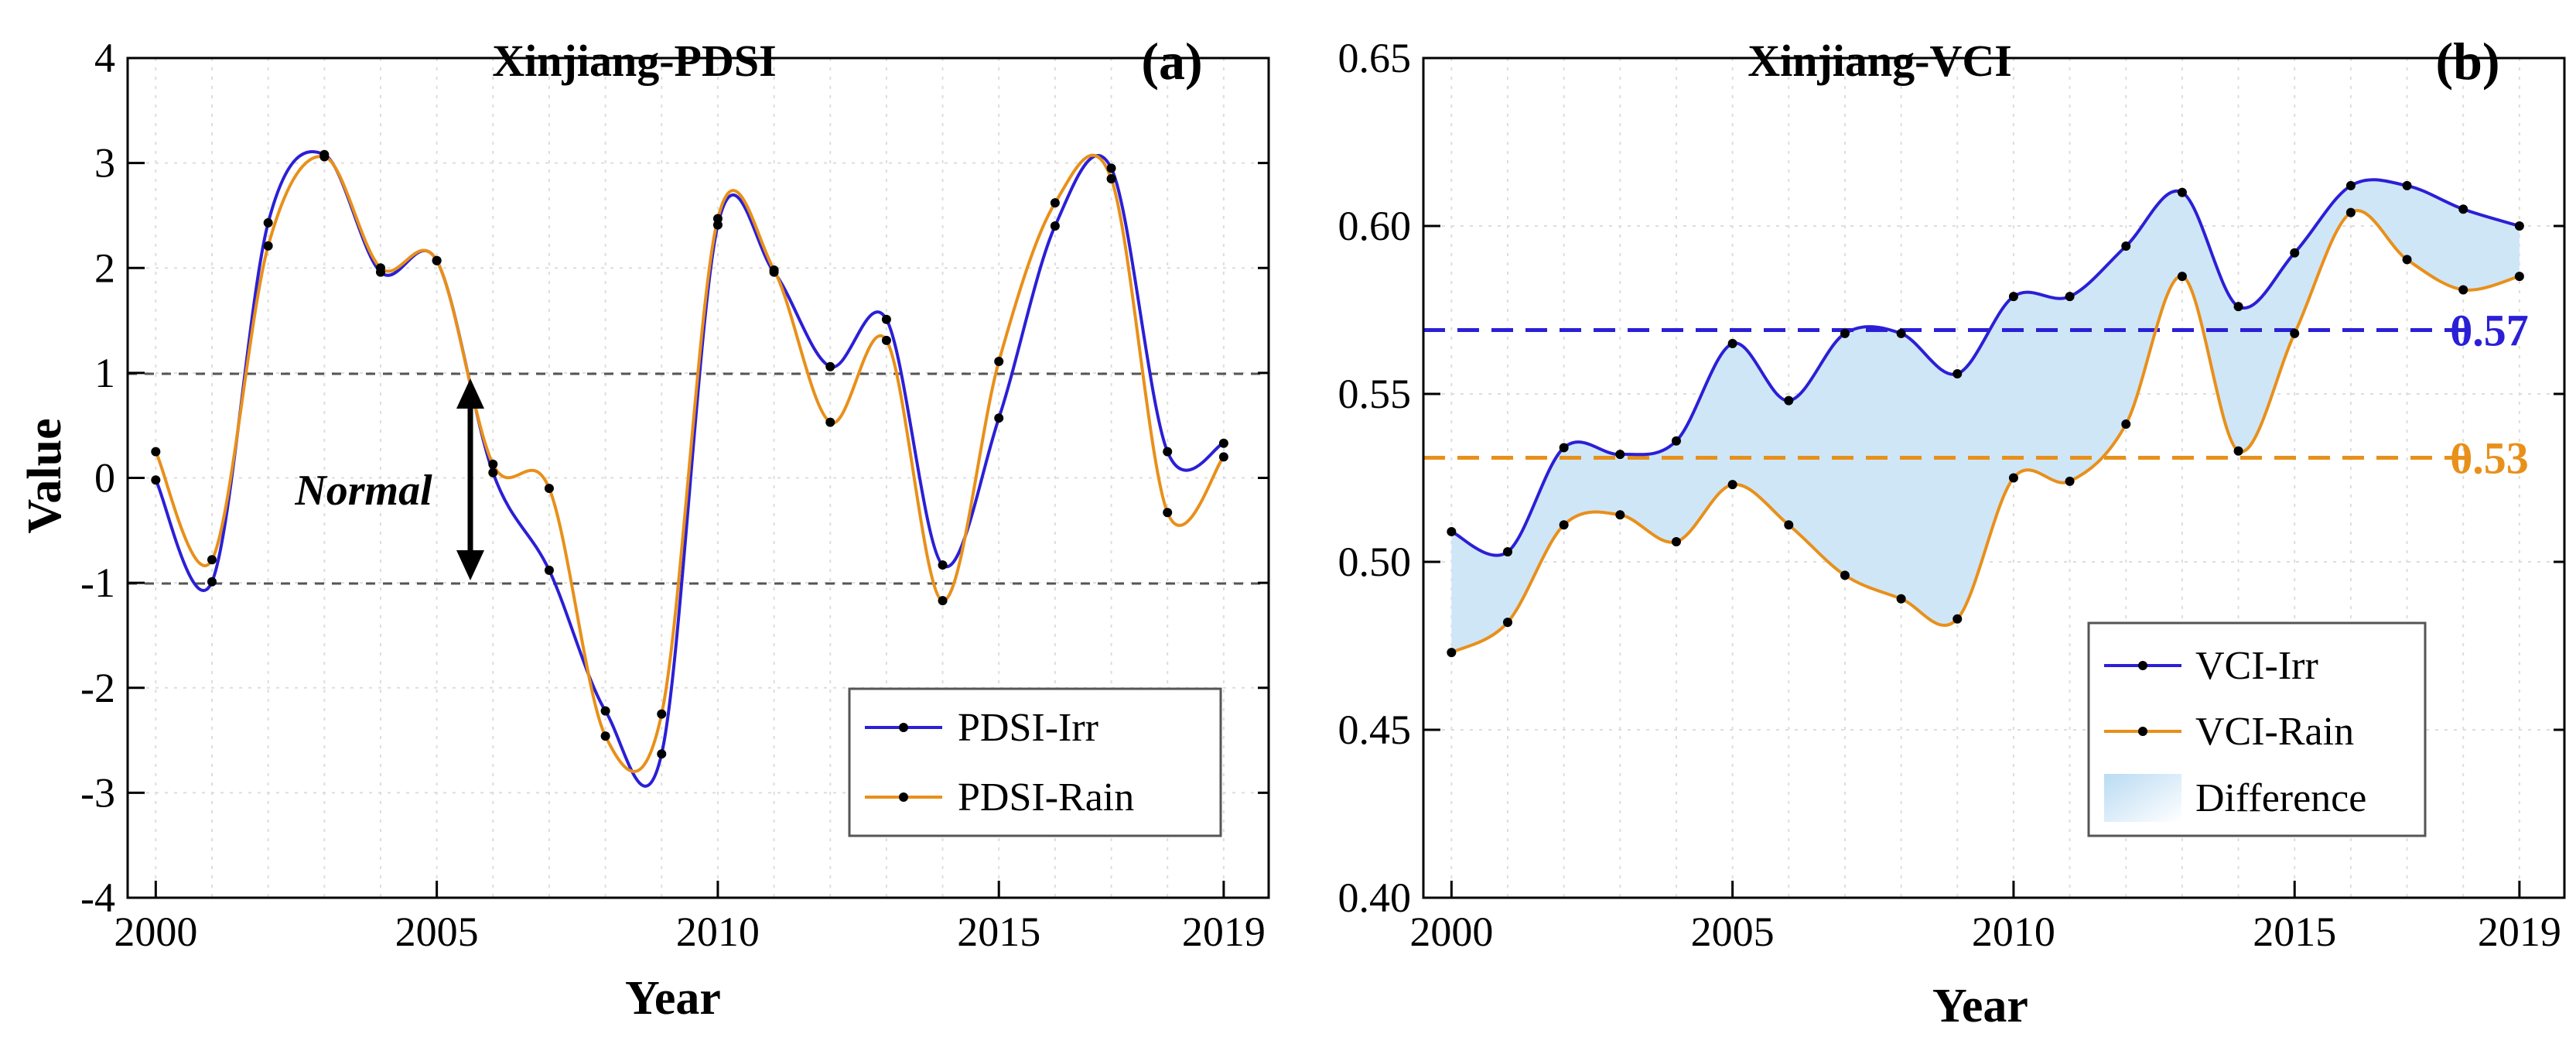  What do you see at coordinates (324, 157) in the screenshot?
I see `point-pdsi-rain-2003` at bounding box center [324, 157].